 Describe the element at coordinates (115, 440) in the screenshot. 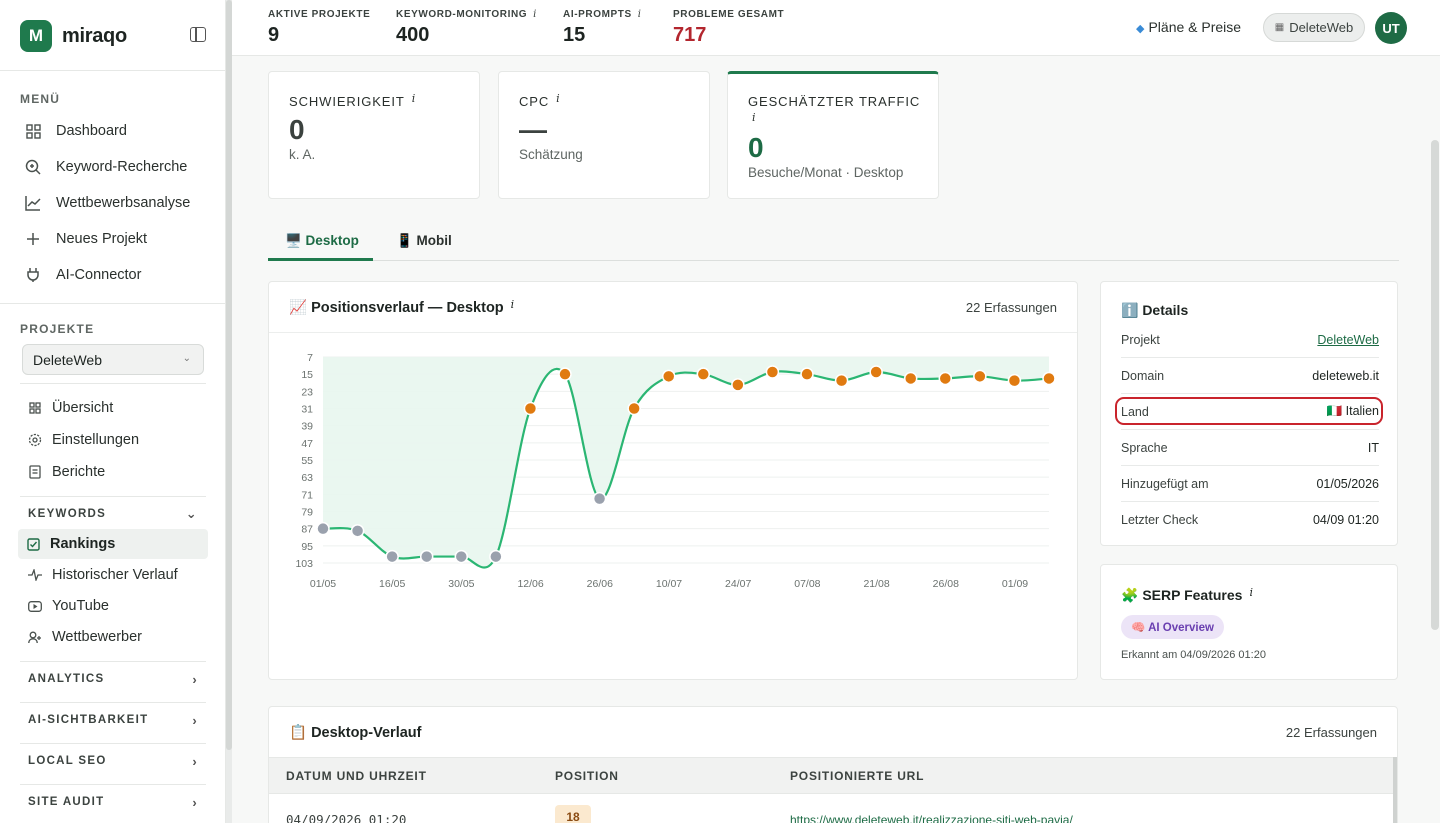

I see `sidebar-item-settings: Einstellungen` at that location.